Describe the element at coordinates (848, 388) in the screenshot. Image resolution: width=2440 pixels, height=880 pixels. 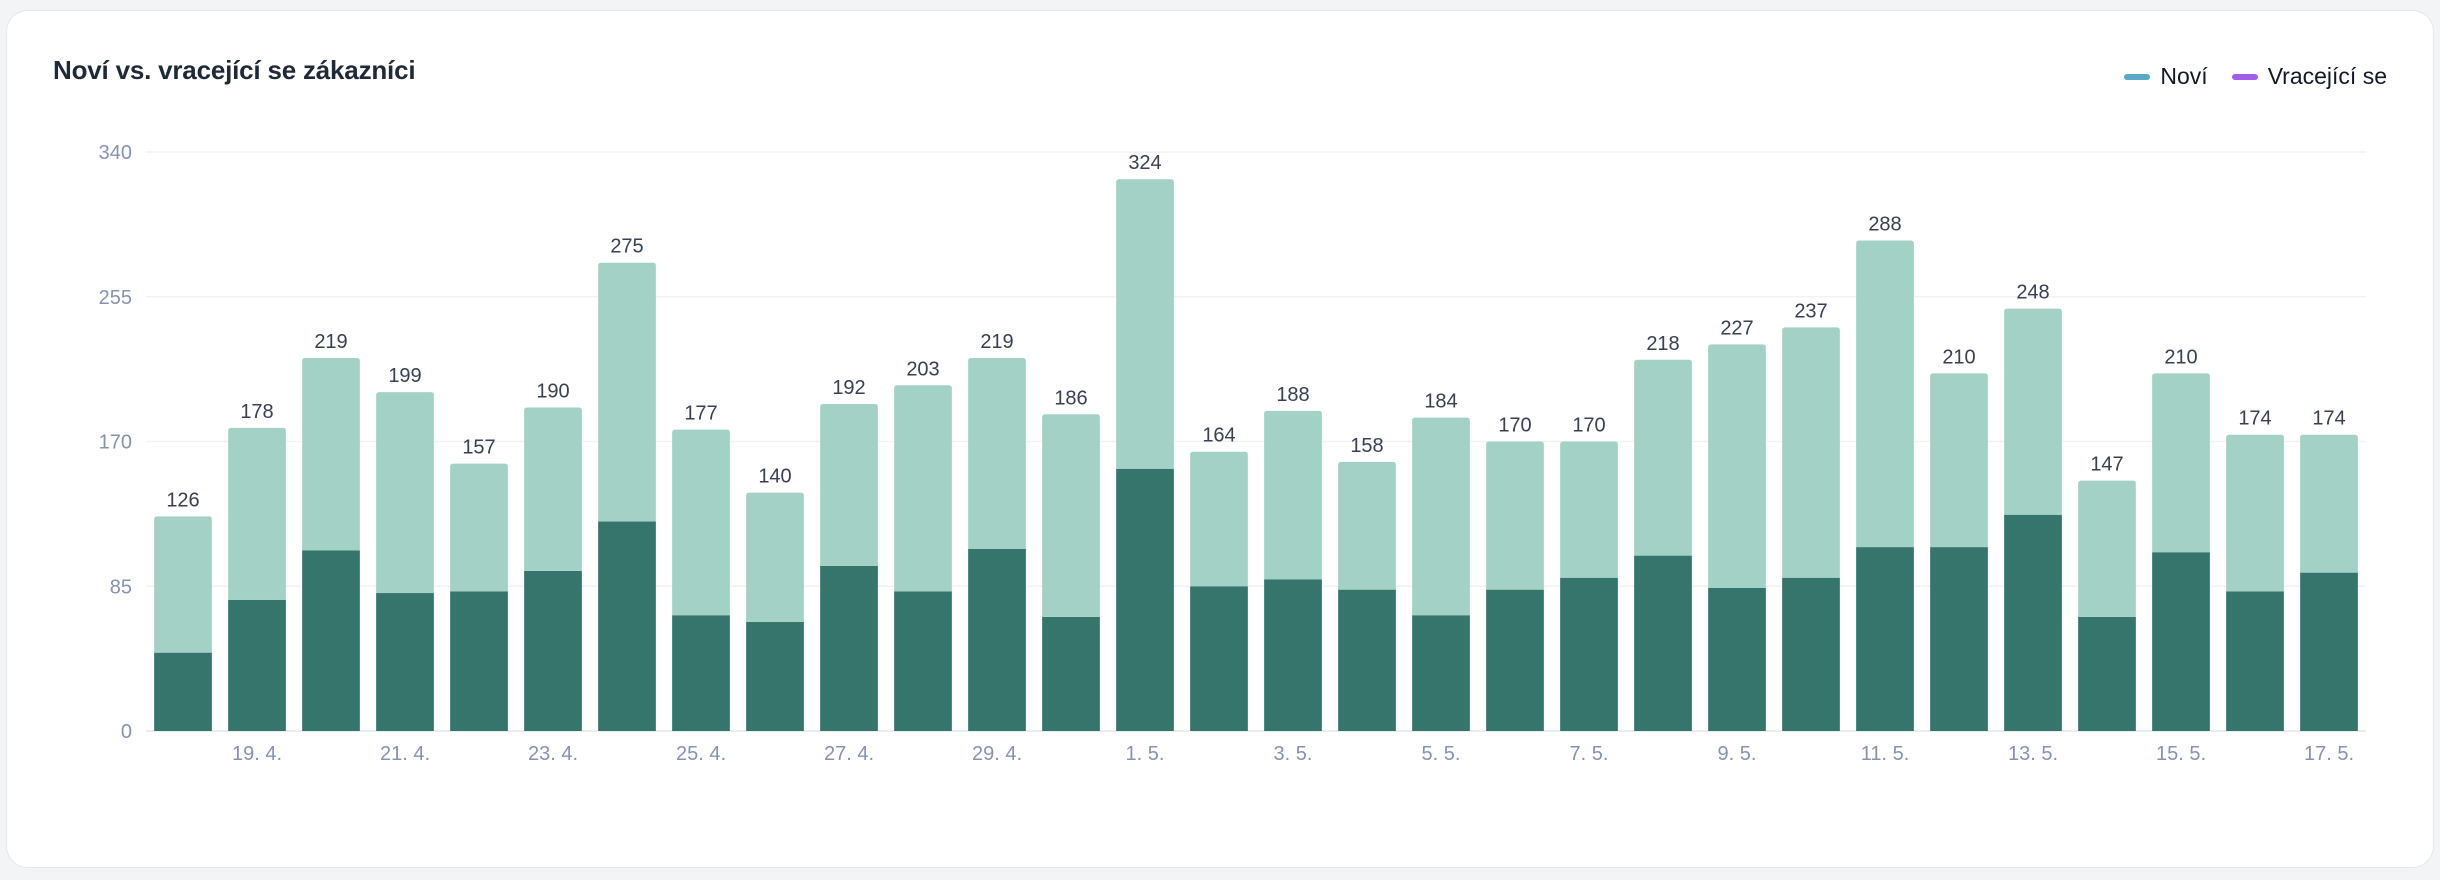
I see `bar-total-label: 192` at that location.